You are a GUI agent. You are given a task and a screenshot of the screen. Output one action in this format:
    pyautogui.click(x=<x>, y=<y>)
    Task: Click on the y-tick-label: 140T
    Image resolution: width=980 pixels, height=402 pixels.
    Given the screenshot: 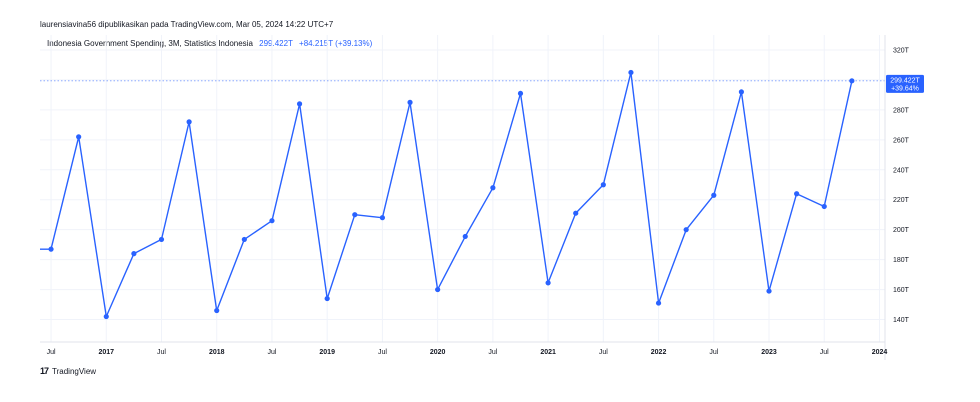 What is the action you would take?
    pyautogui.click(x=901, y=320)
    